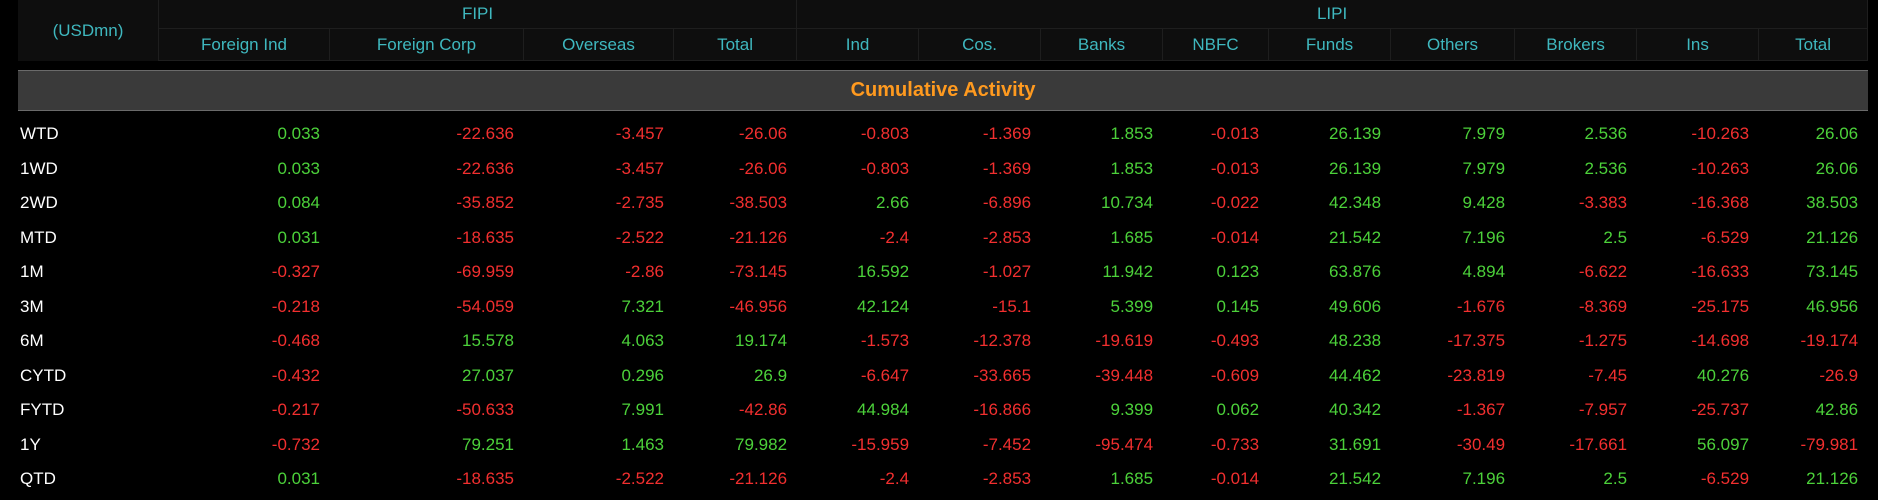 Image resolution: width=1878 pixels, height=500 pixels. Describe the element at coordinates (885, 341) in the screenshot. I see `table-cell: -1.573` at that location.